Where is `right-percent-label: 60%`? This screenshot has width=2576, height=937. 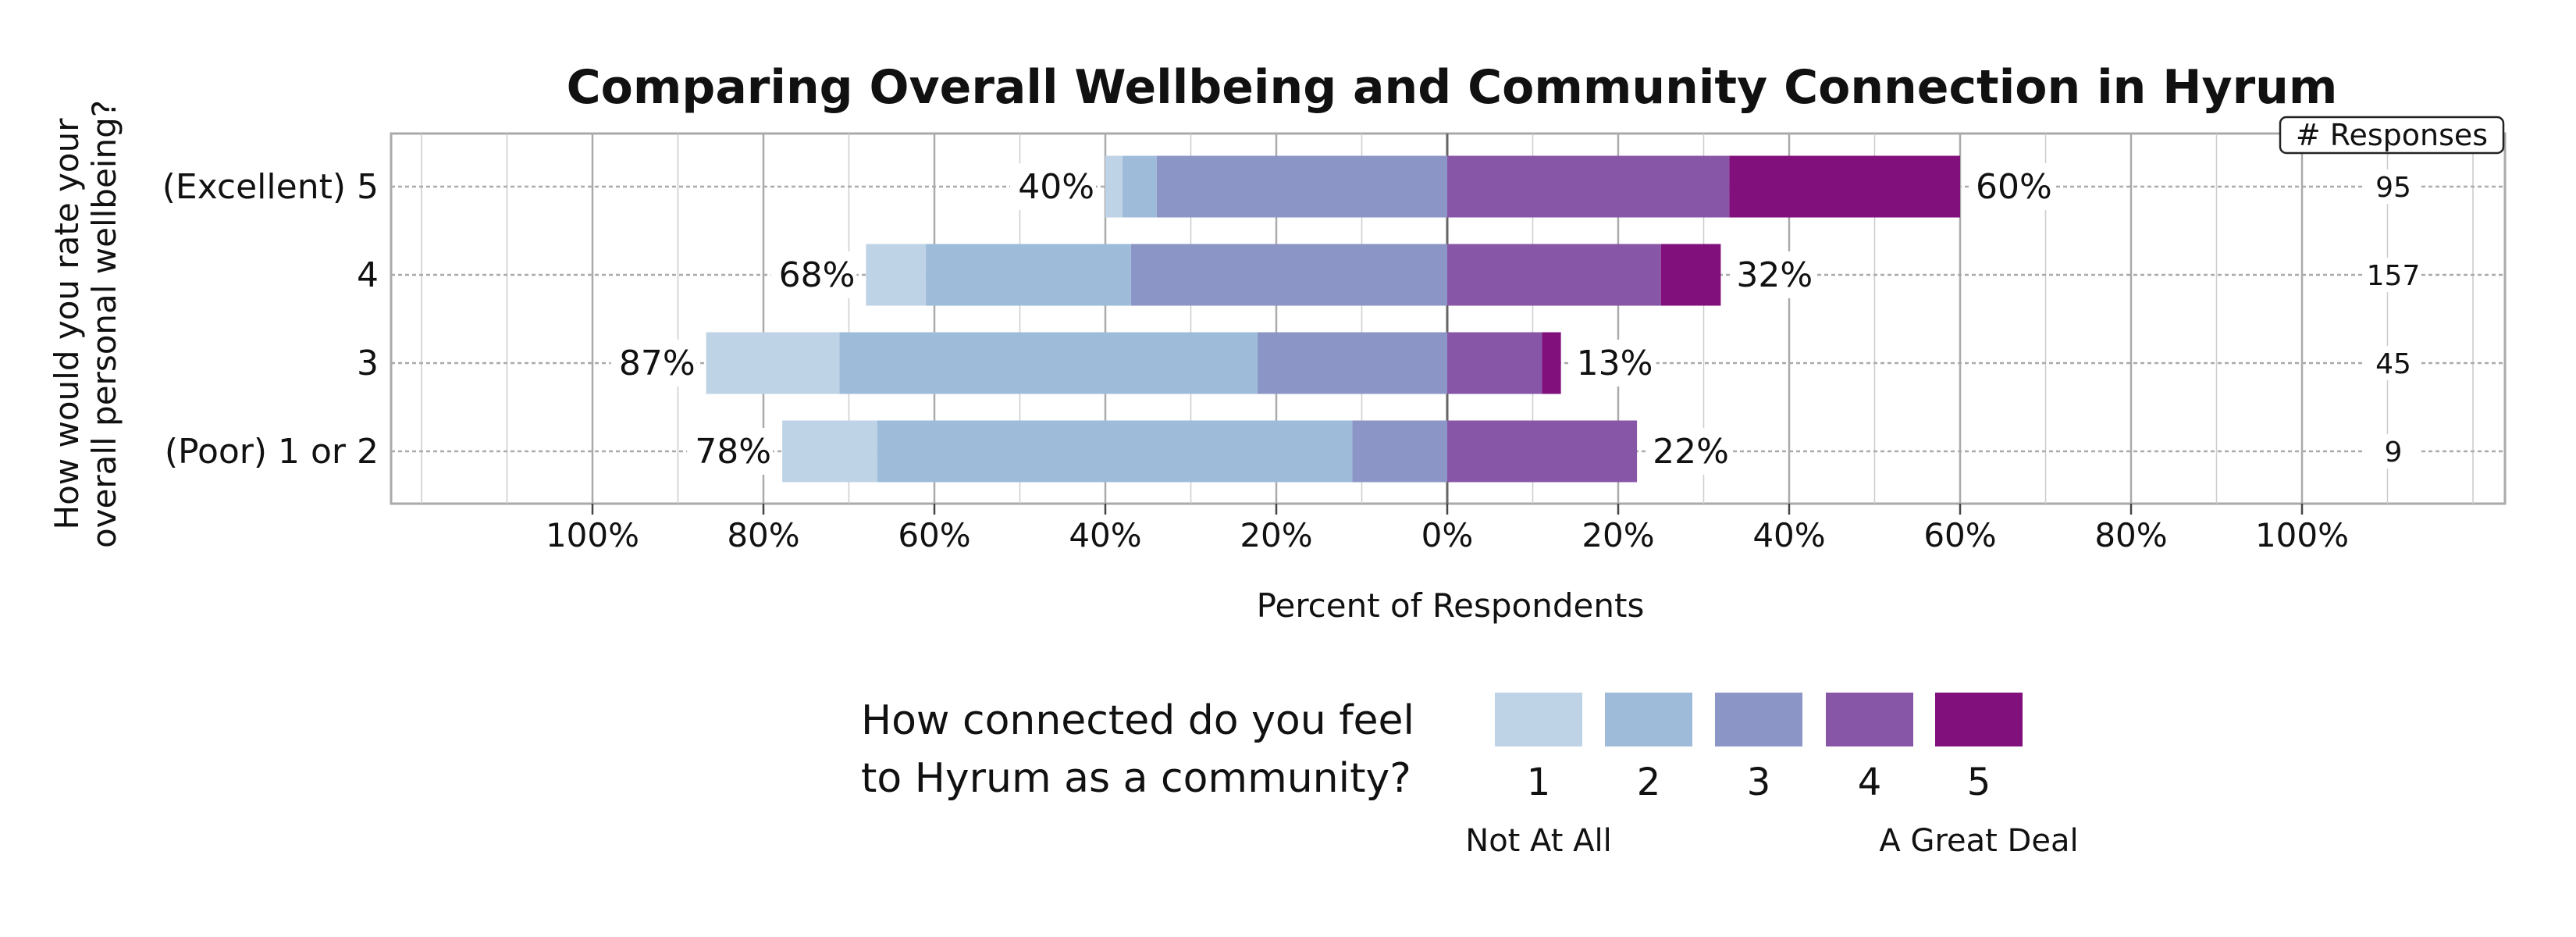 right-percent-label: 60% is located at coordinates (2014, 187).